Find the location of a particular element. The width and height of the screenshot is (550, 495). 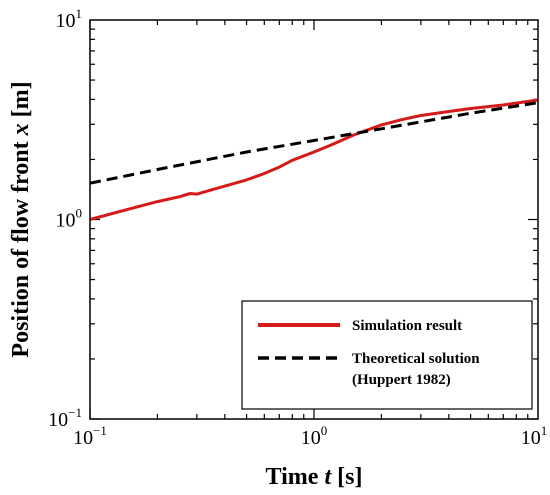

x-axis-title-pre: Time is located at coordinates (295, 477).